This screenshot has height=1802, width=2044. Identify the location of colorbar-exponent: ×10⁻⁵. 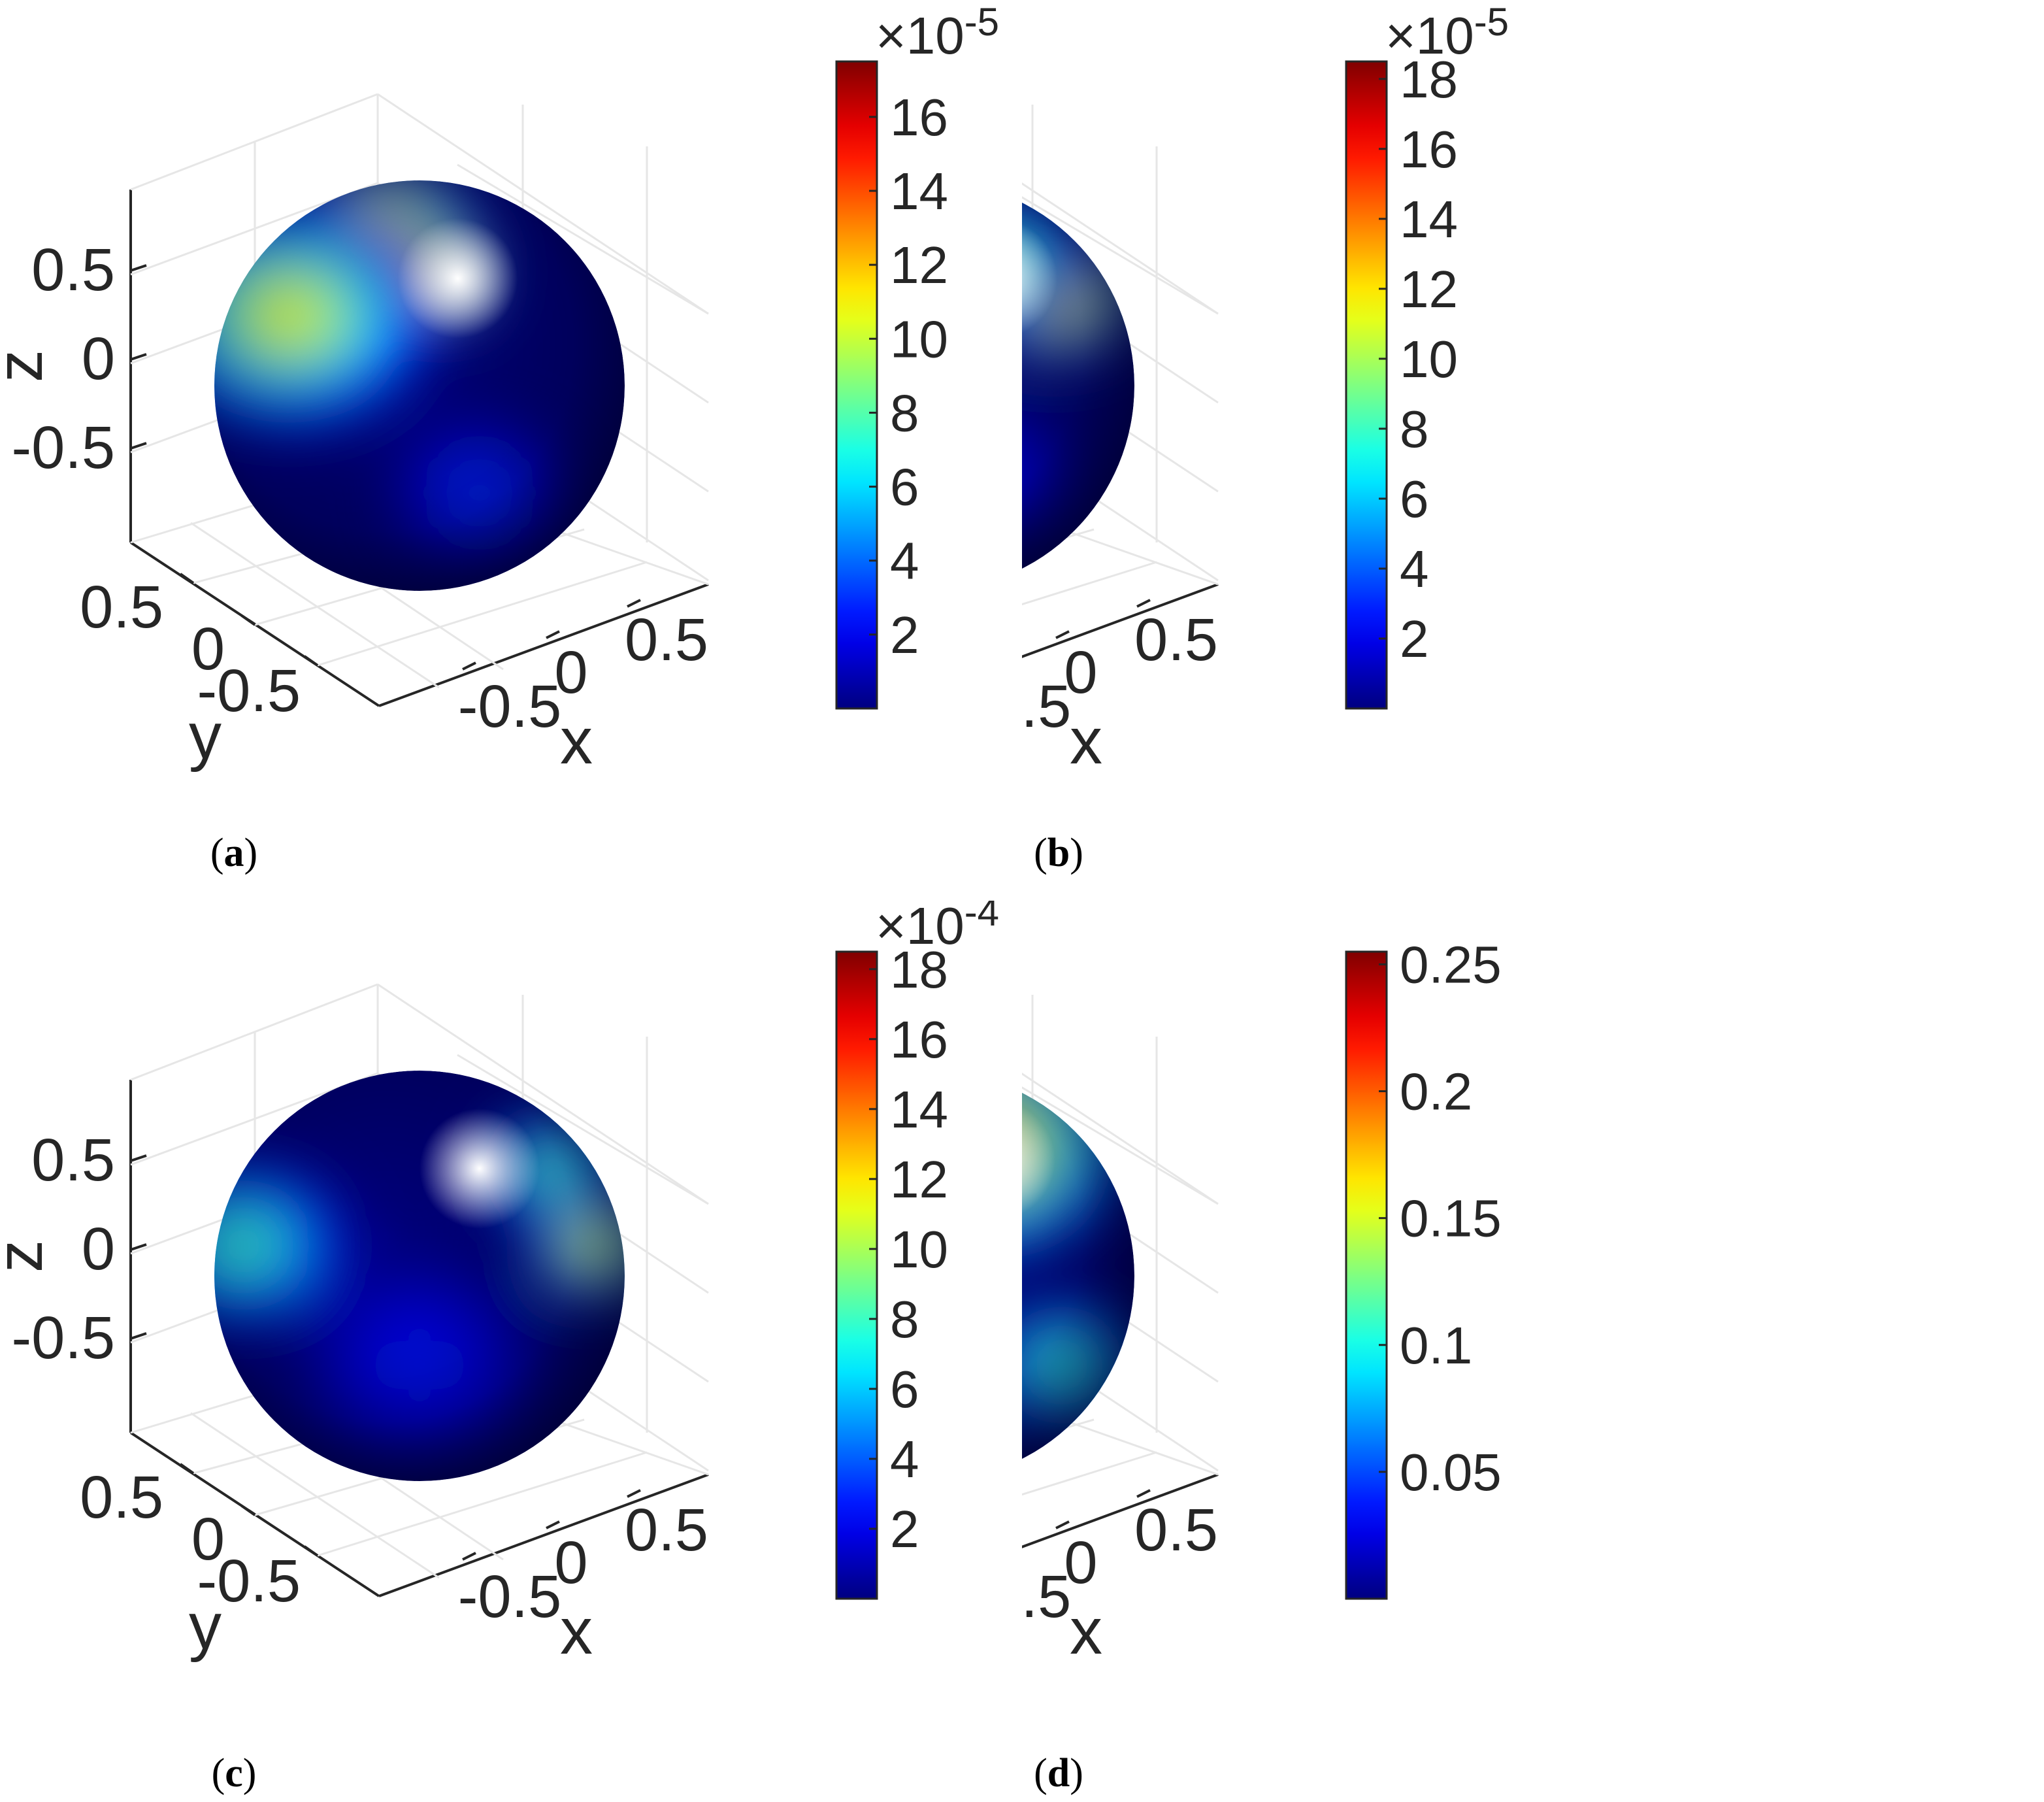
(937, 32).